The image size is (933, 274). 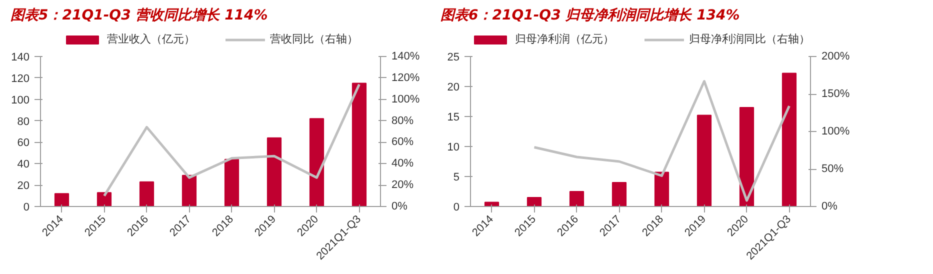 I want to click on y-tick-label: 100, so click(x=20, y=100).